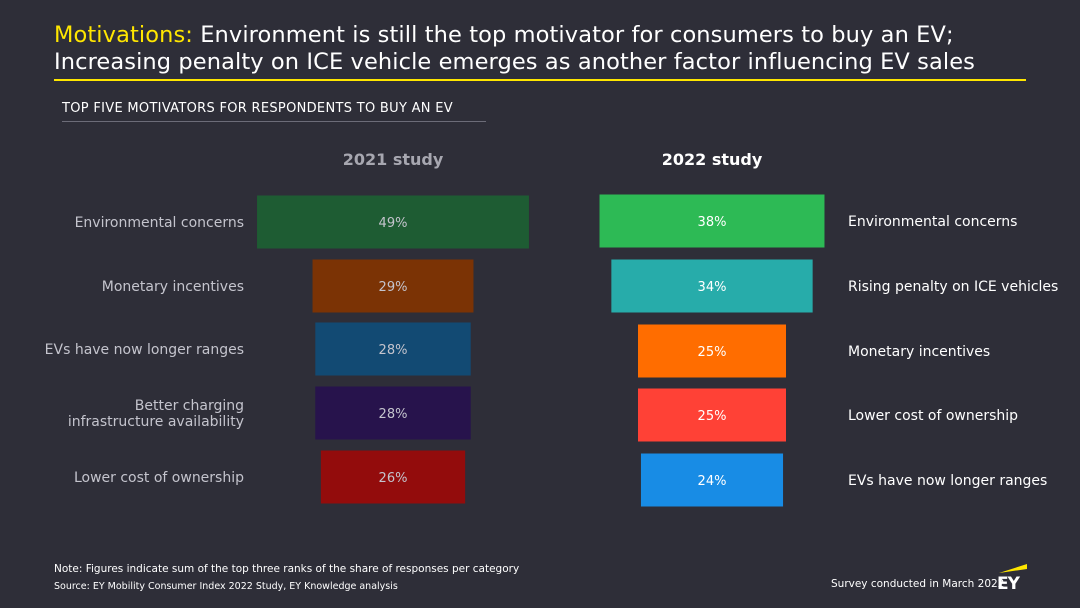  I want to click on value-label-2021-study-3: 28%, so click(393, 350).